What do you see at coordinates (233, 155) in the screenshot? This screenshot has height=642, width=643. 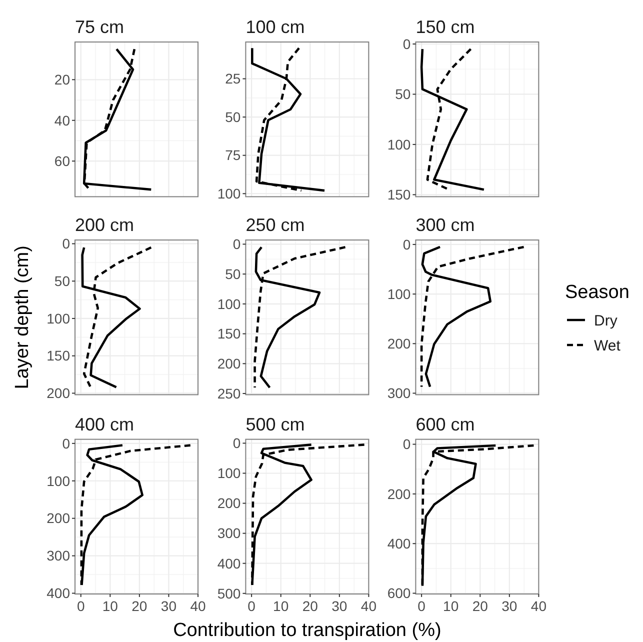 I see `y-tick-label: 75` at bounding box center [233, 155].